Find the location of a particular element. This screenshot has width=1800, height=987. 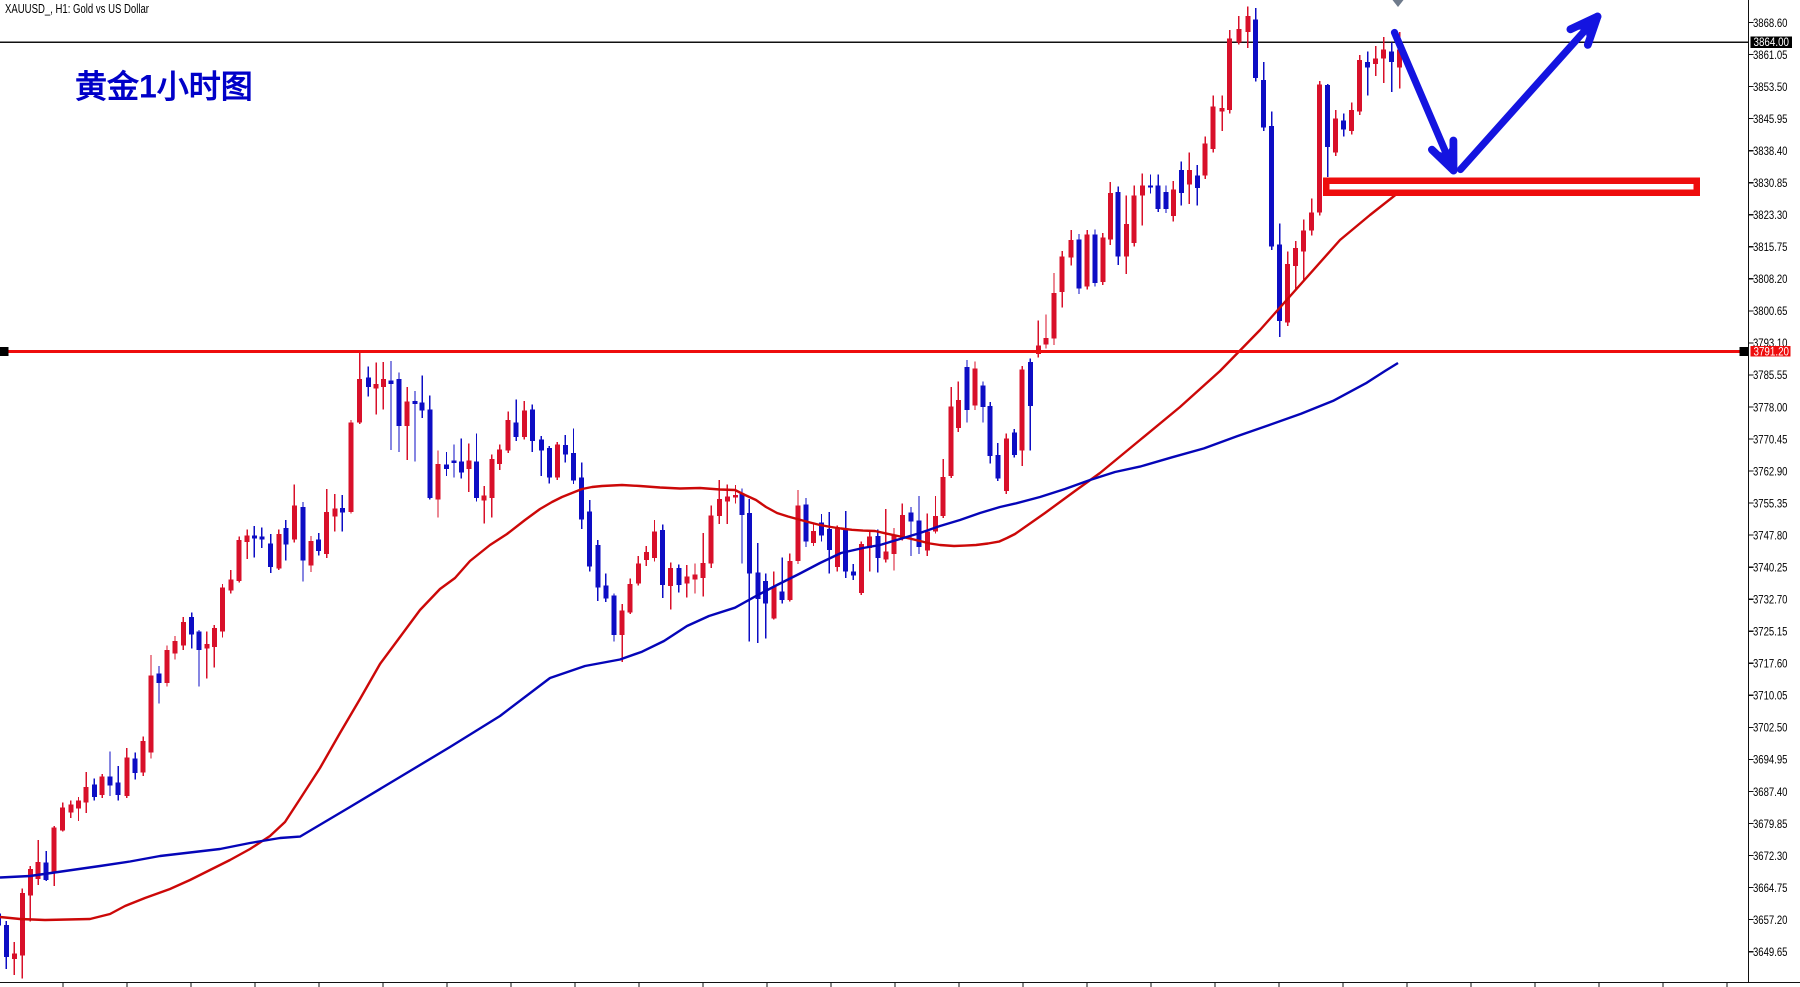

svg-text: 3732.70 is located at coordinates (1770, 600).